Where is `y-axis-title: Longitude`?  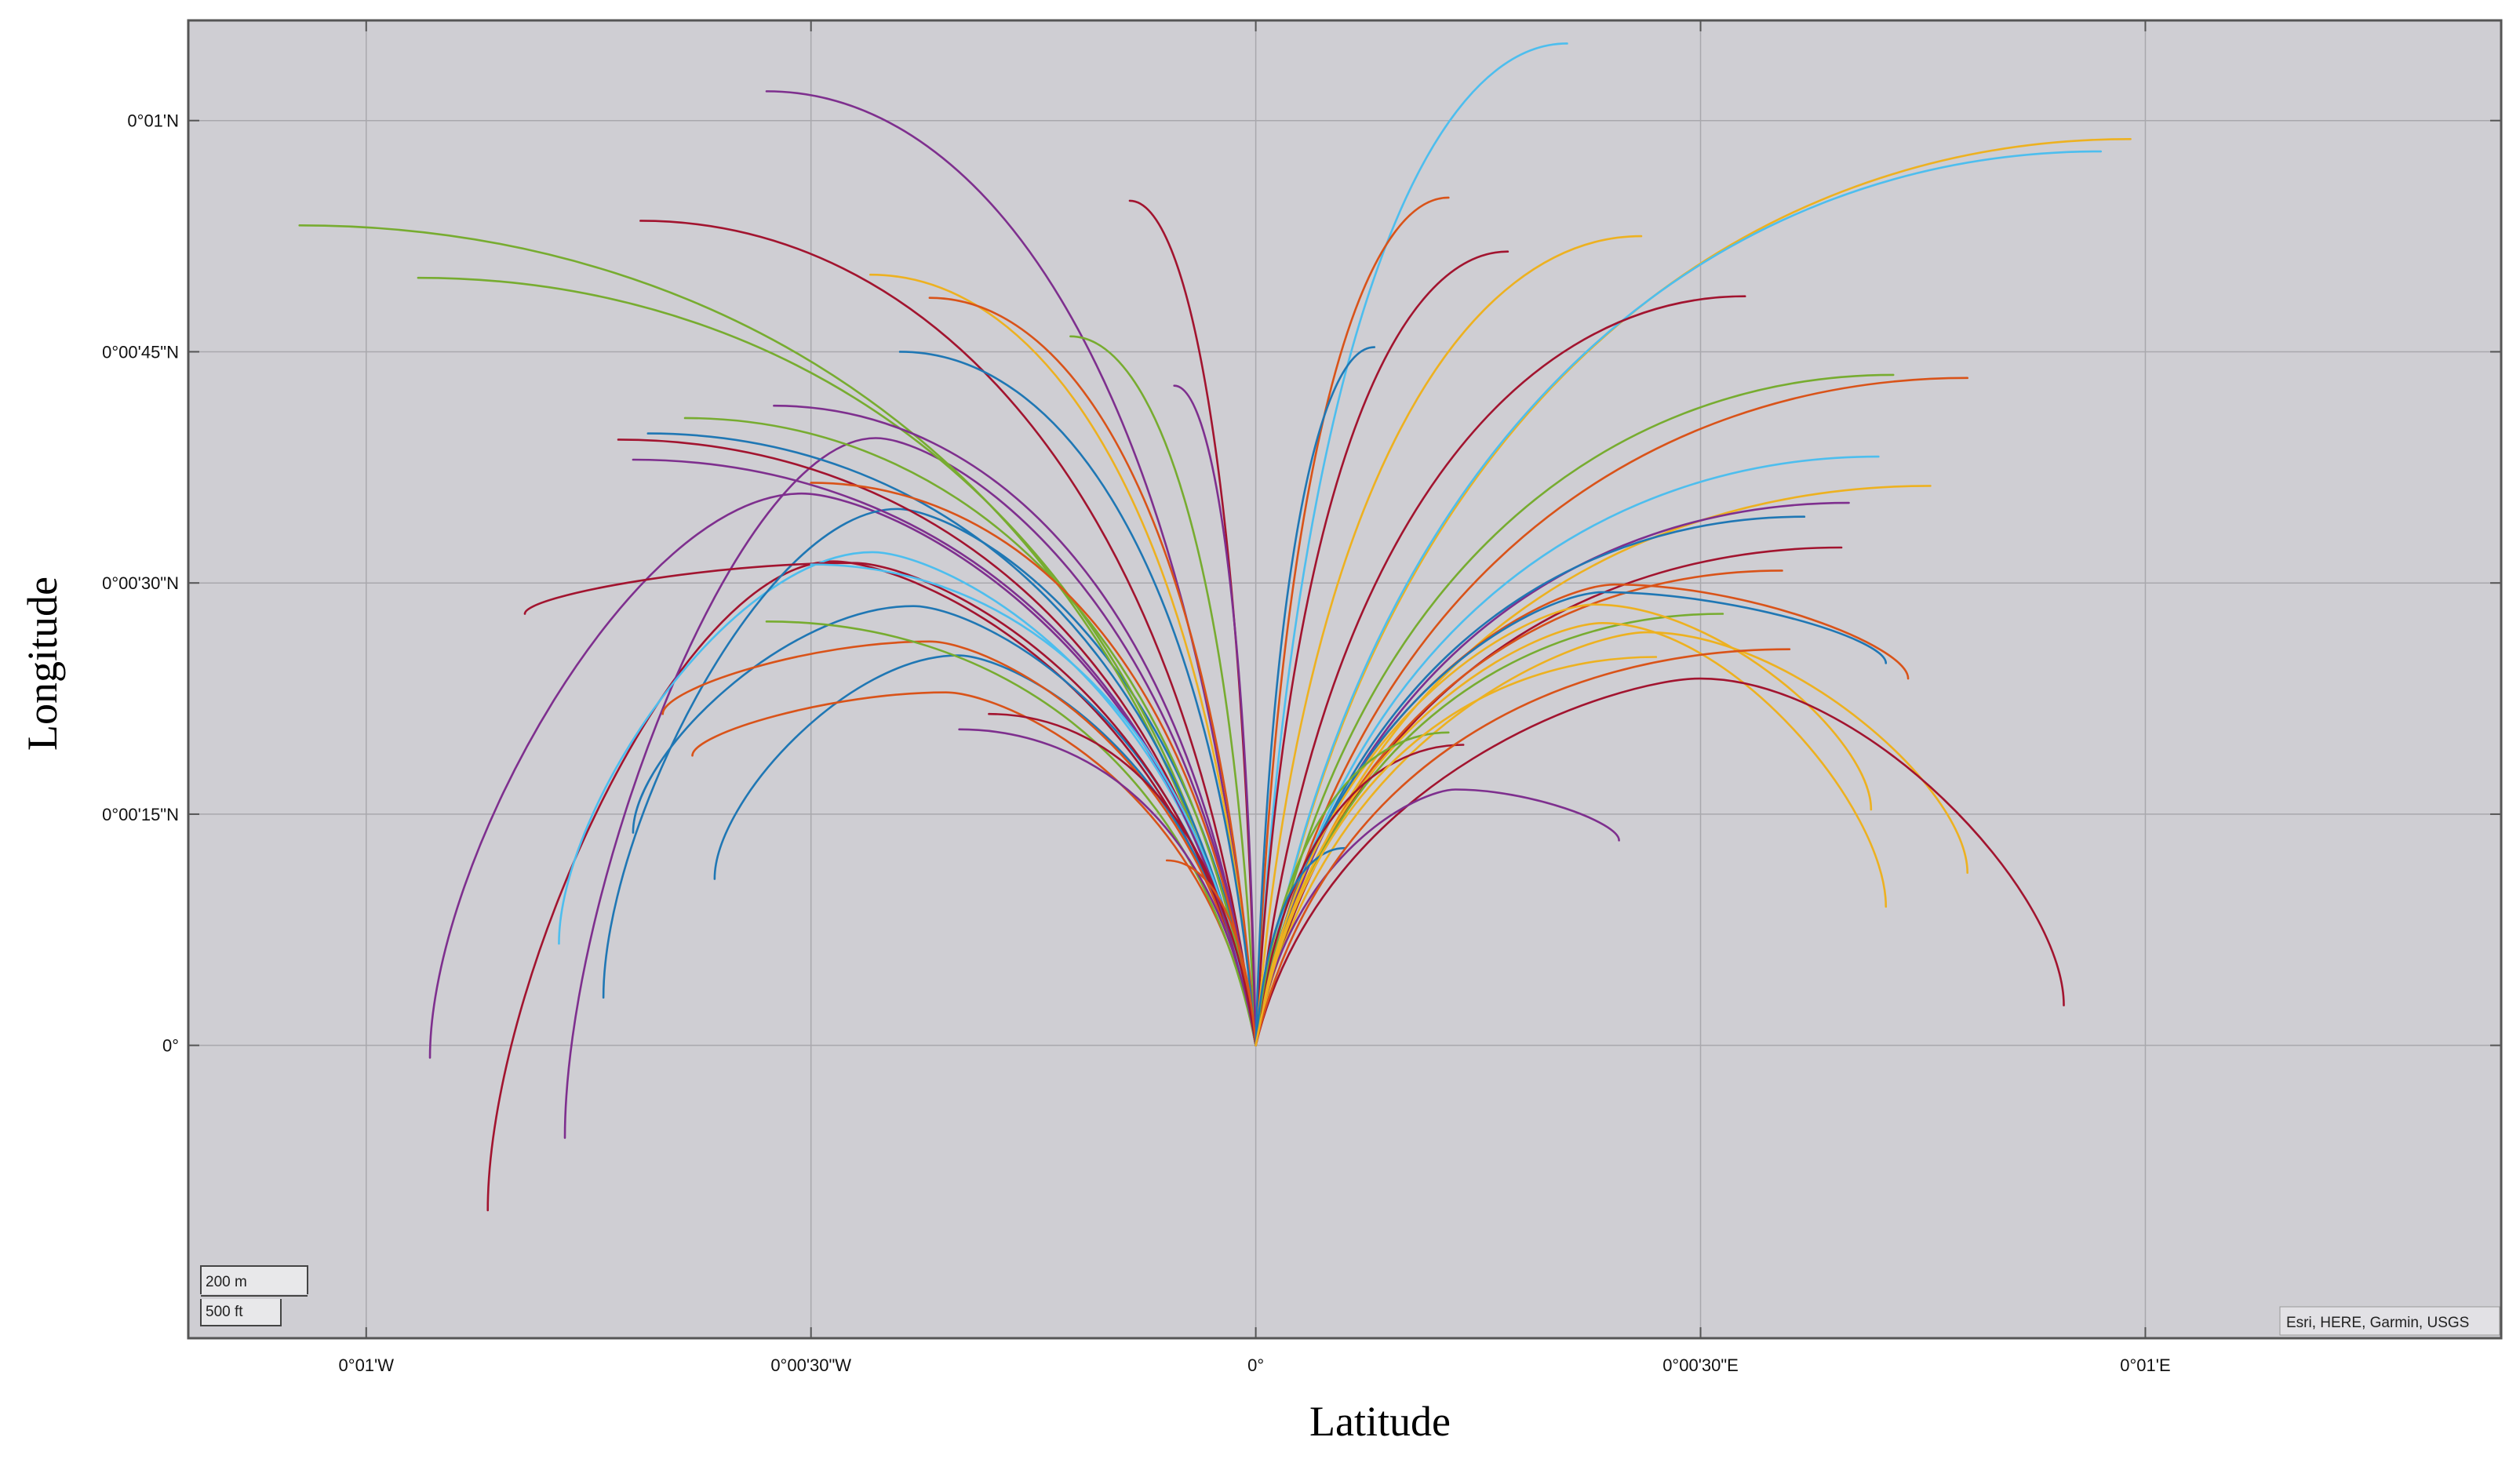
y-axis-title: Longitude is located at coordinates (42, 664).